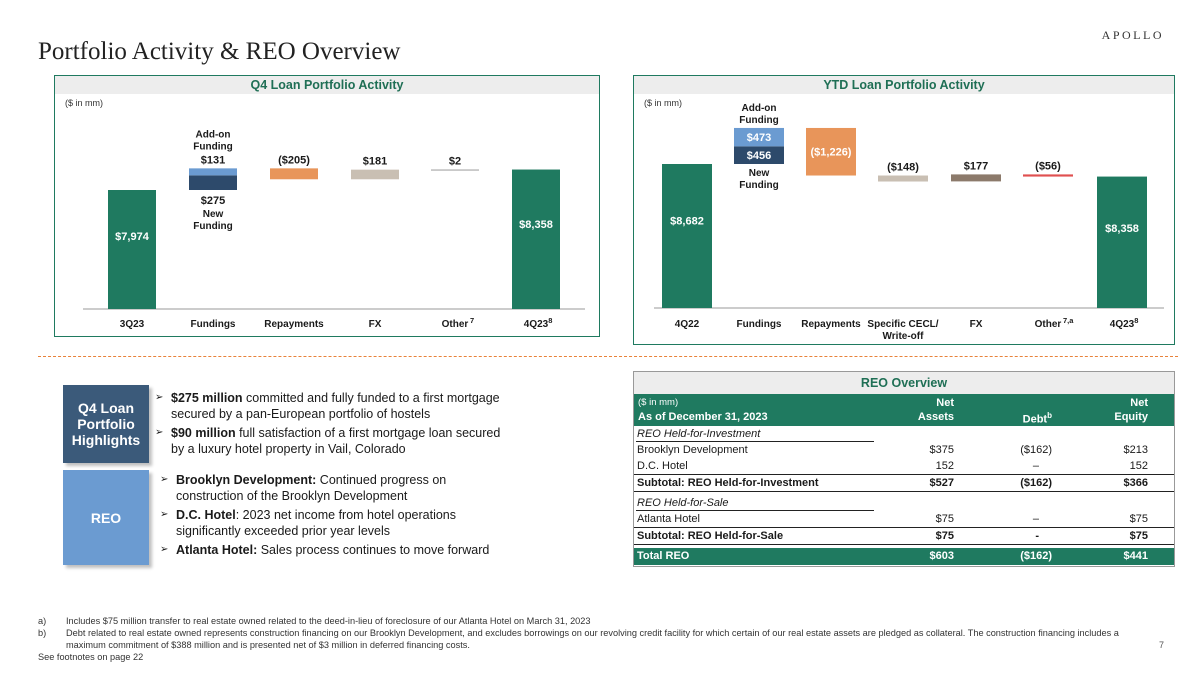 This screenshot has height=675, width=1200. Describe the element at coordinates (373, 550) in the screenshot. I see `highlight-text: Sales process continues to move forward` at that location.